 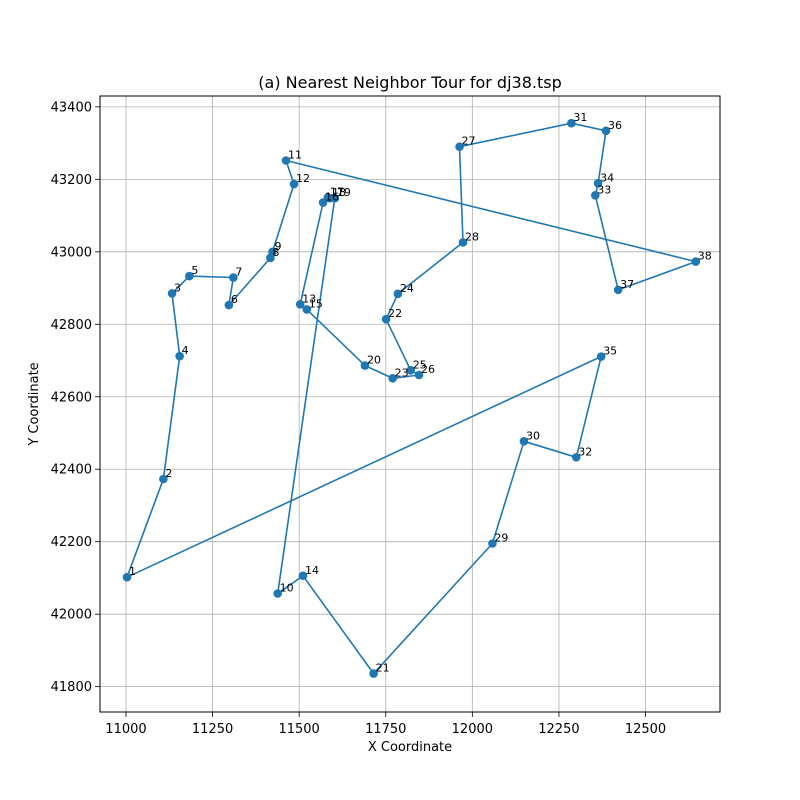 I want to click on city-label: 31, so click(x=580, y=117).